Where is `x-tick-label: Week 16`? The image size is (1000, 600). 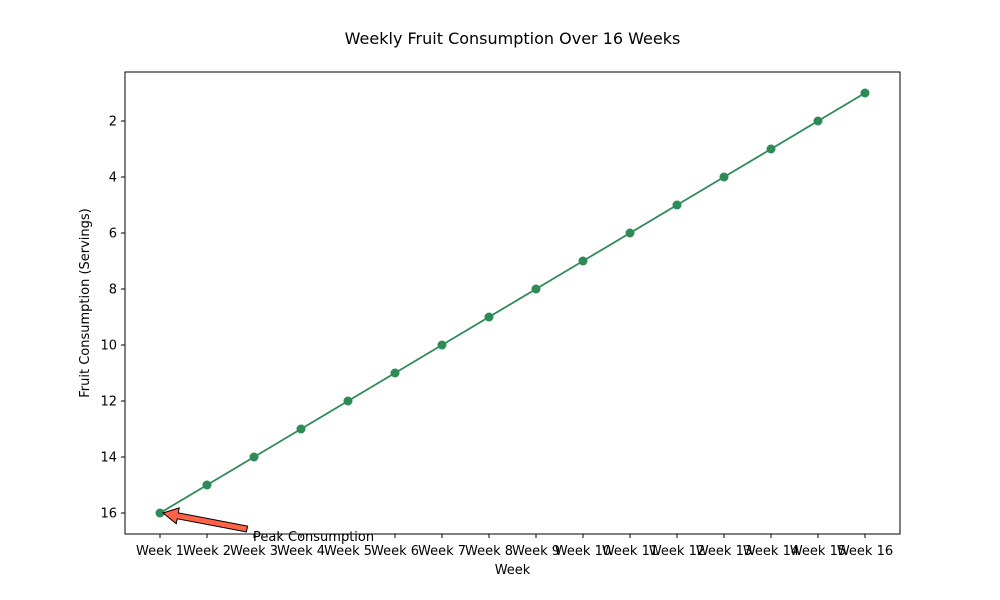
x-tick-label: Week 16 is located at coordinates (865, 551).